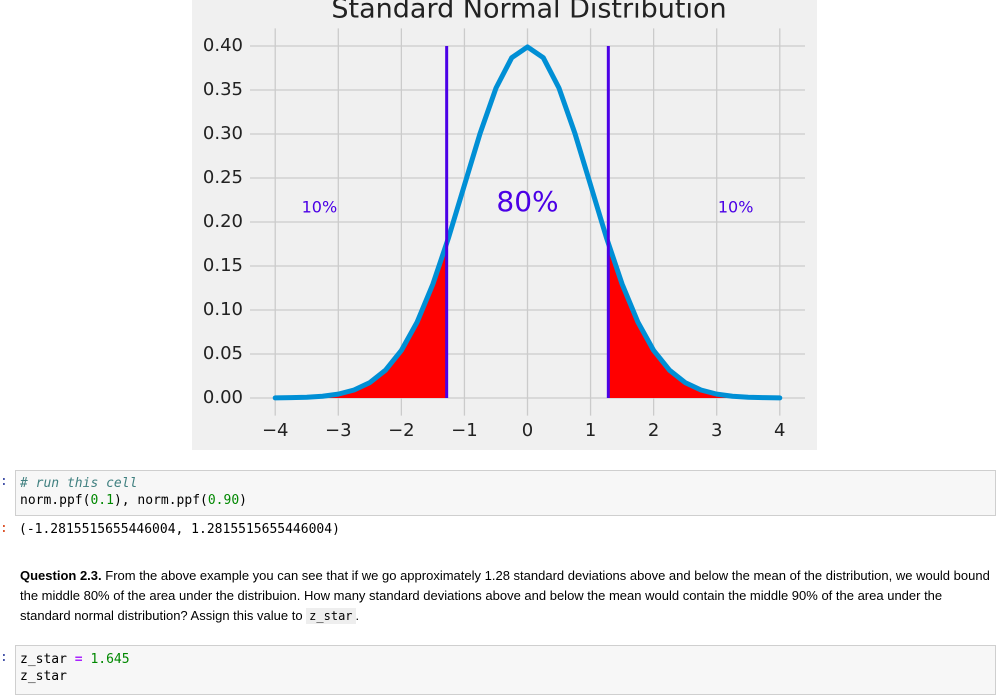  Describe the element at coordinates (223, 397) in the screenshot. I see `y-tick-label: 0.00` at that location.